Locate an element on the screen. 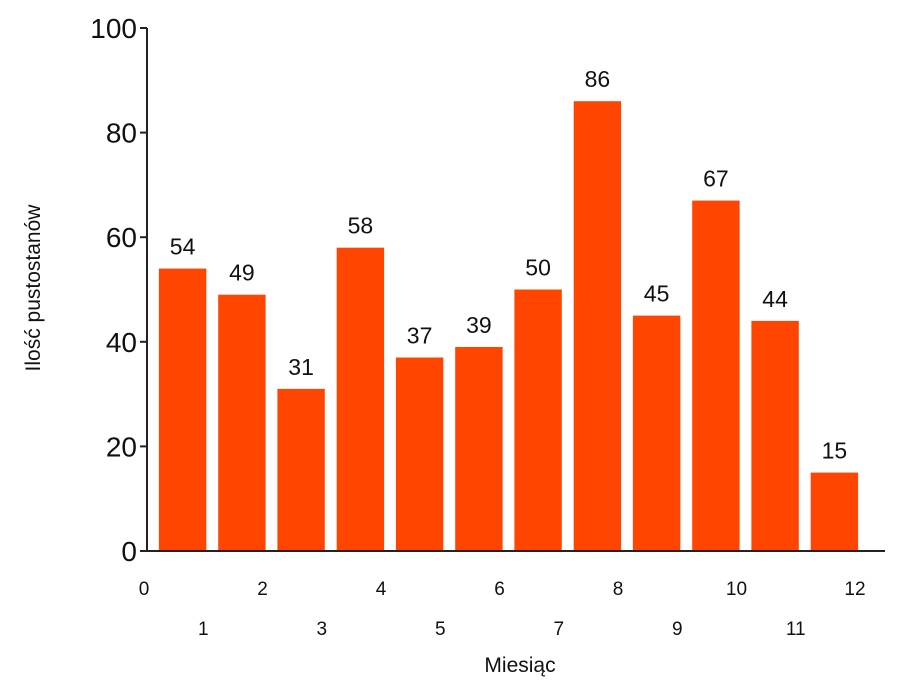  x-axis-label: Miesiąc is located at coordinates (519, 665).